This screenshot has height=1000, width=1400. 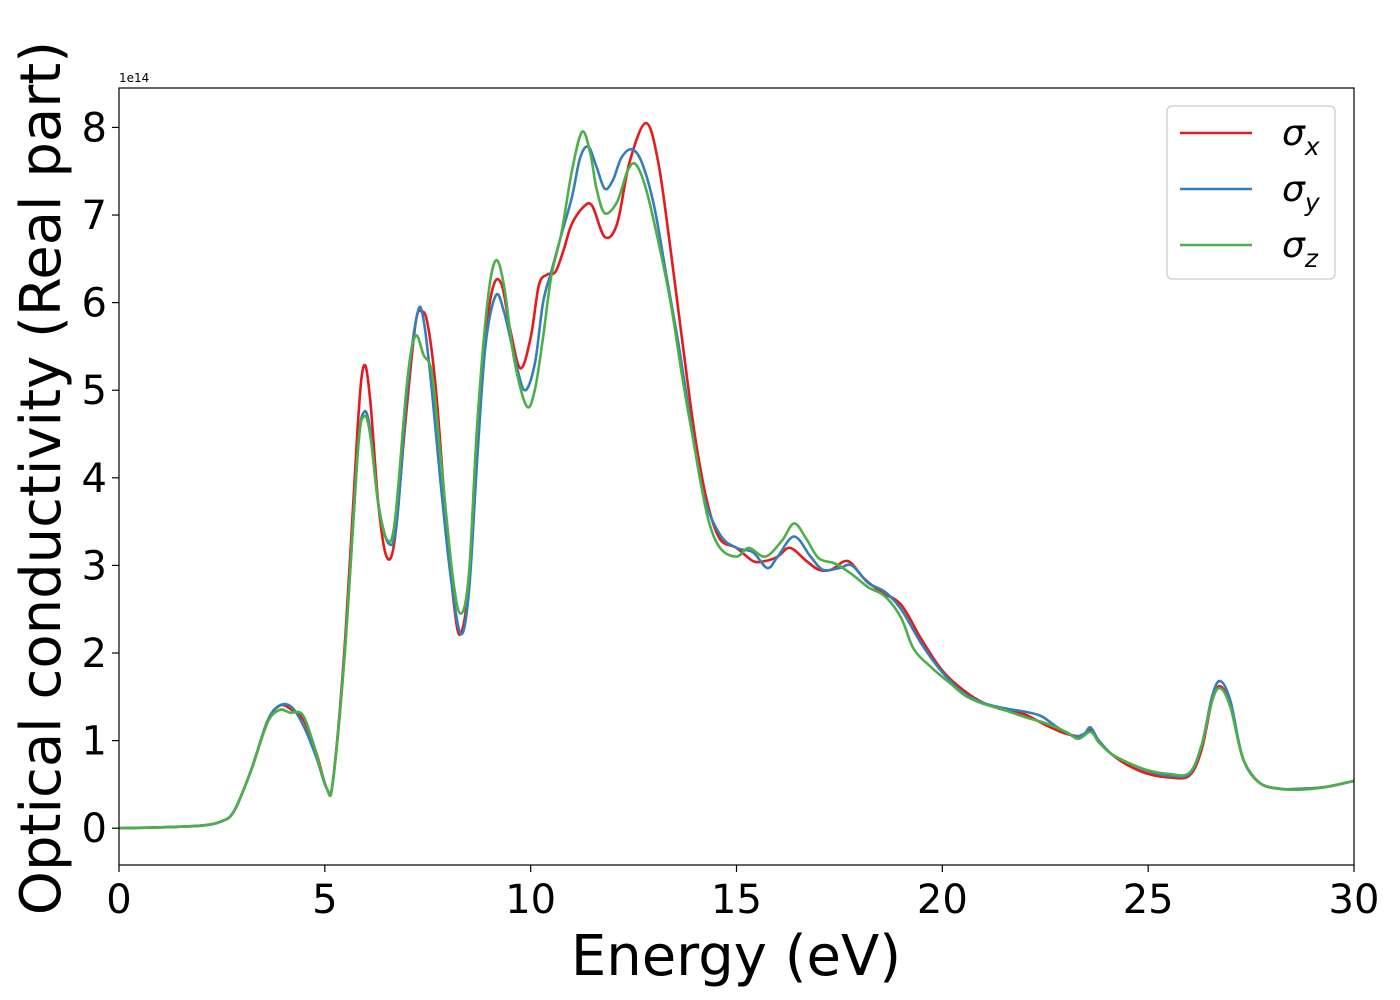 What do you see at coordinates (94, 128) in the screenshot?
I see `y-tick-label: 8` at bounding box center [94, 128].